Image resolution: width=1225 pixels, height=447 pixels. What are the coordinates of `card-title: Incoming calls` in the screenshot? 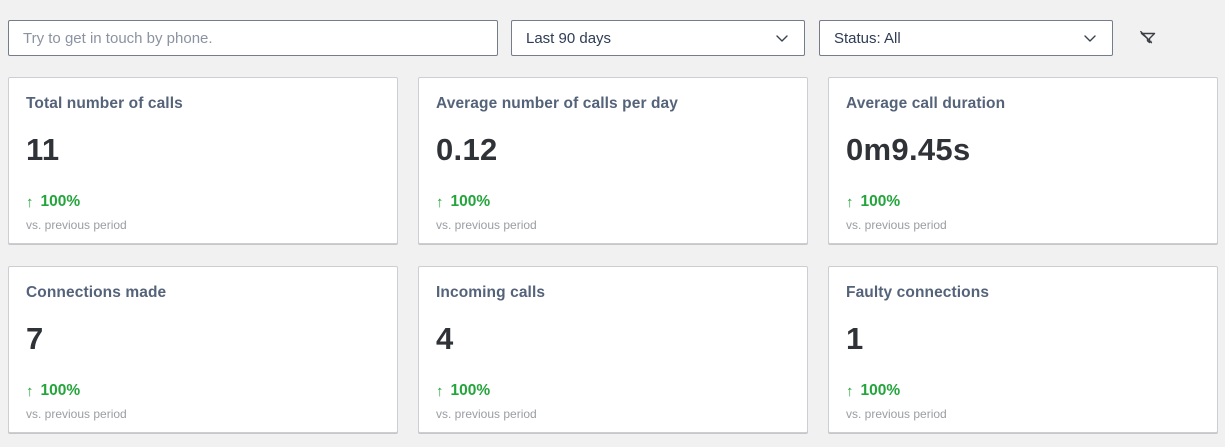 It's located at (491, 292).